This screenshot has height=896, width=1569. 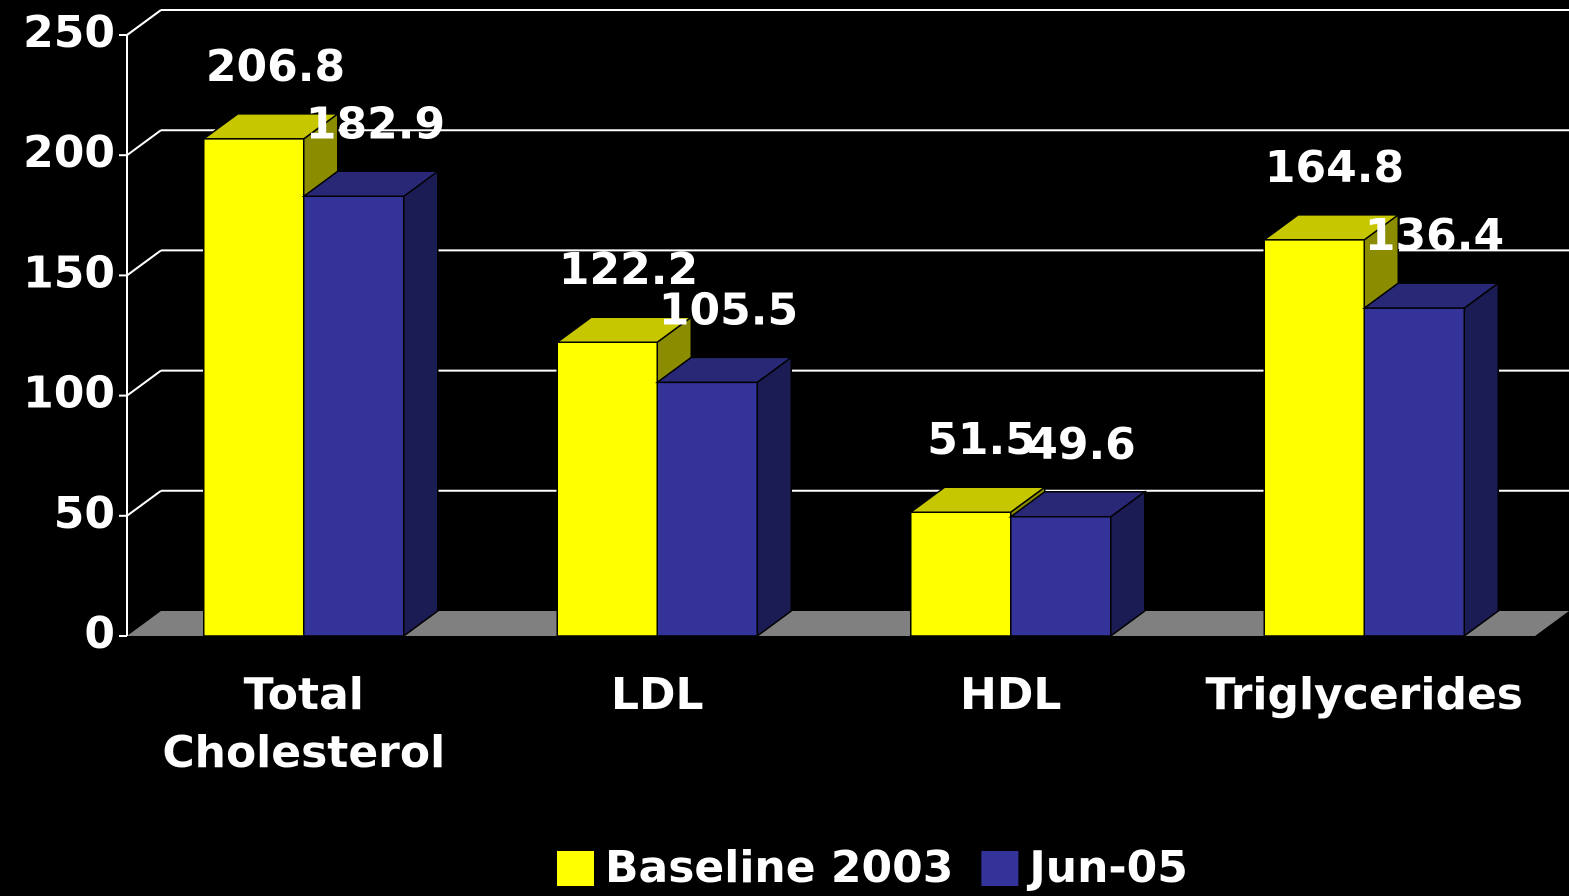 I want to click on y-tick-label: 250, so click(x=69, y=32).